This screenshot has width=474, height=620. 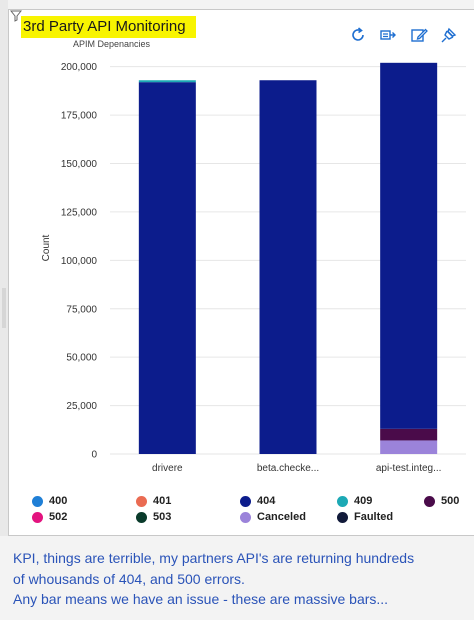 What do you see at coordinates (108, 27) in the screenshot?
I see `chart-title: 3rd Party API Monitoring` at bounding box center [108, 27].